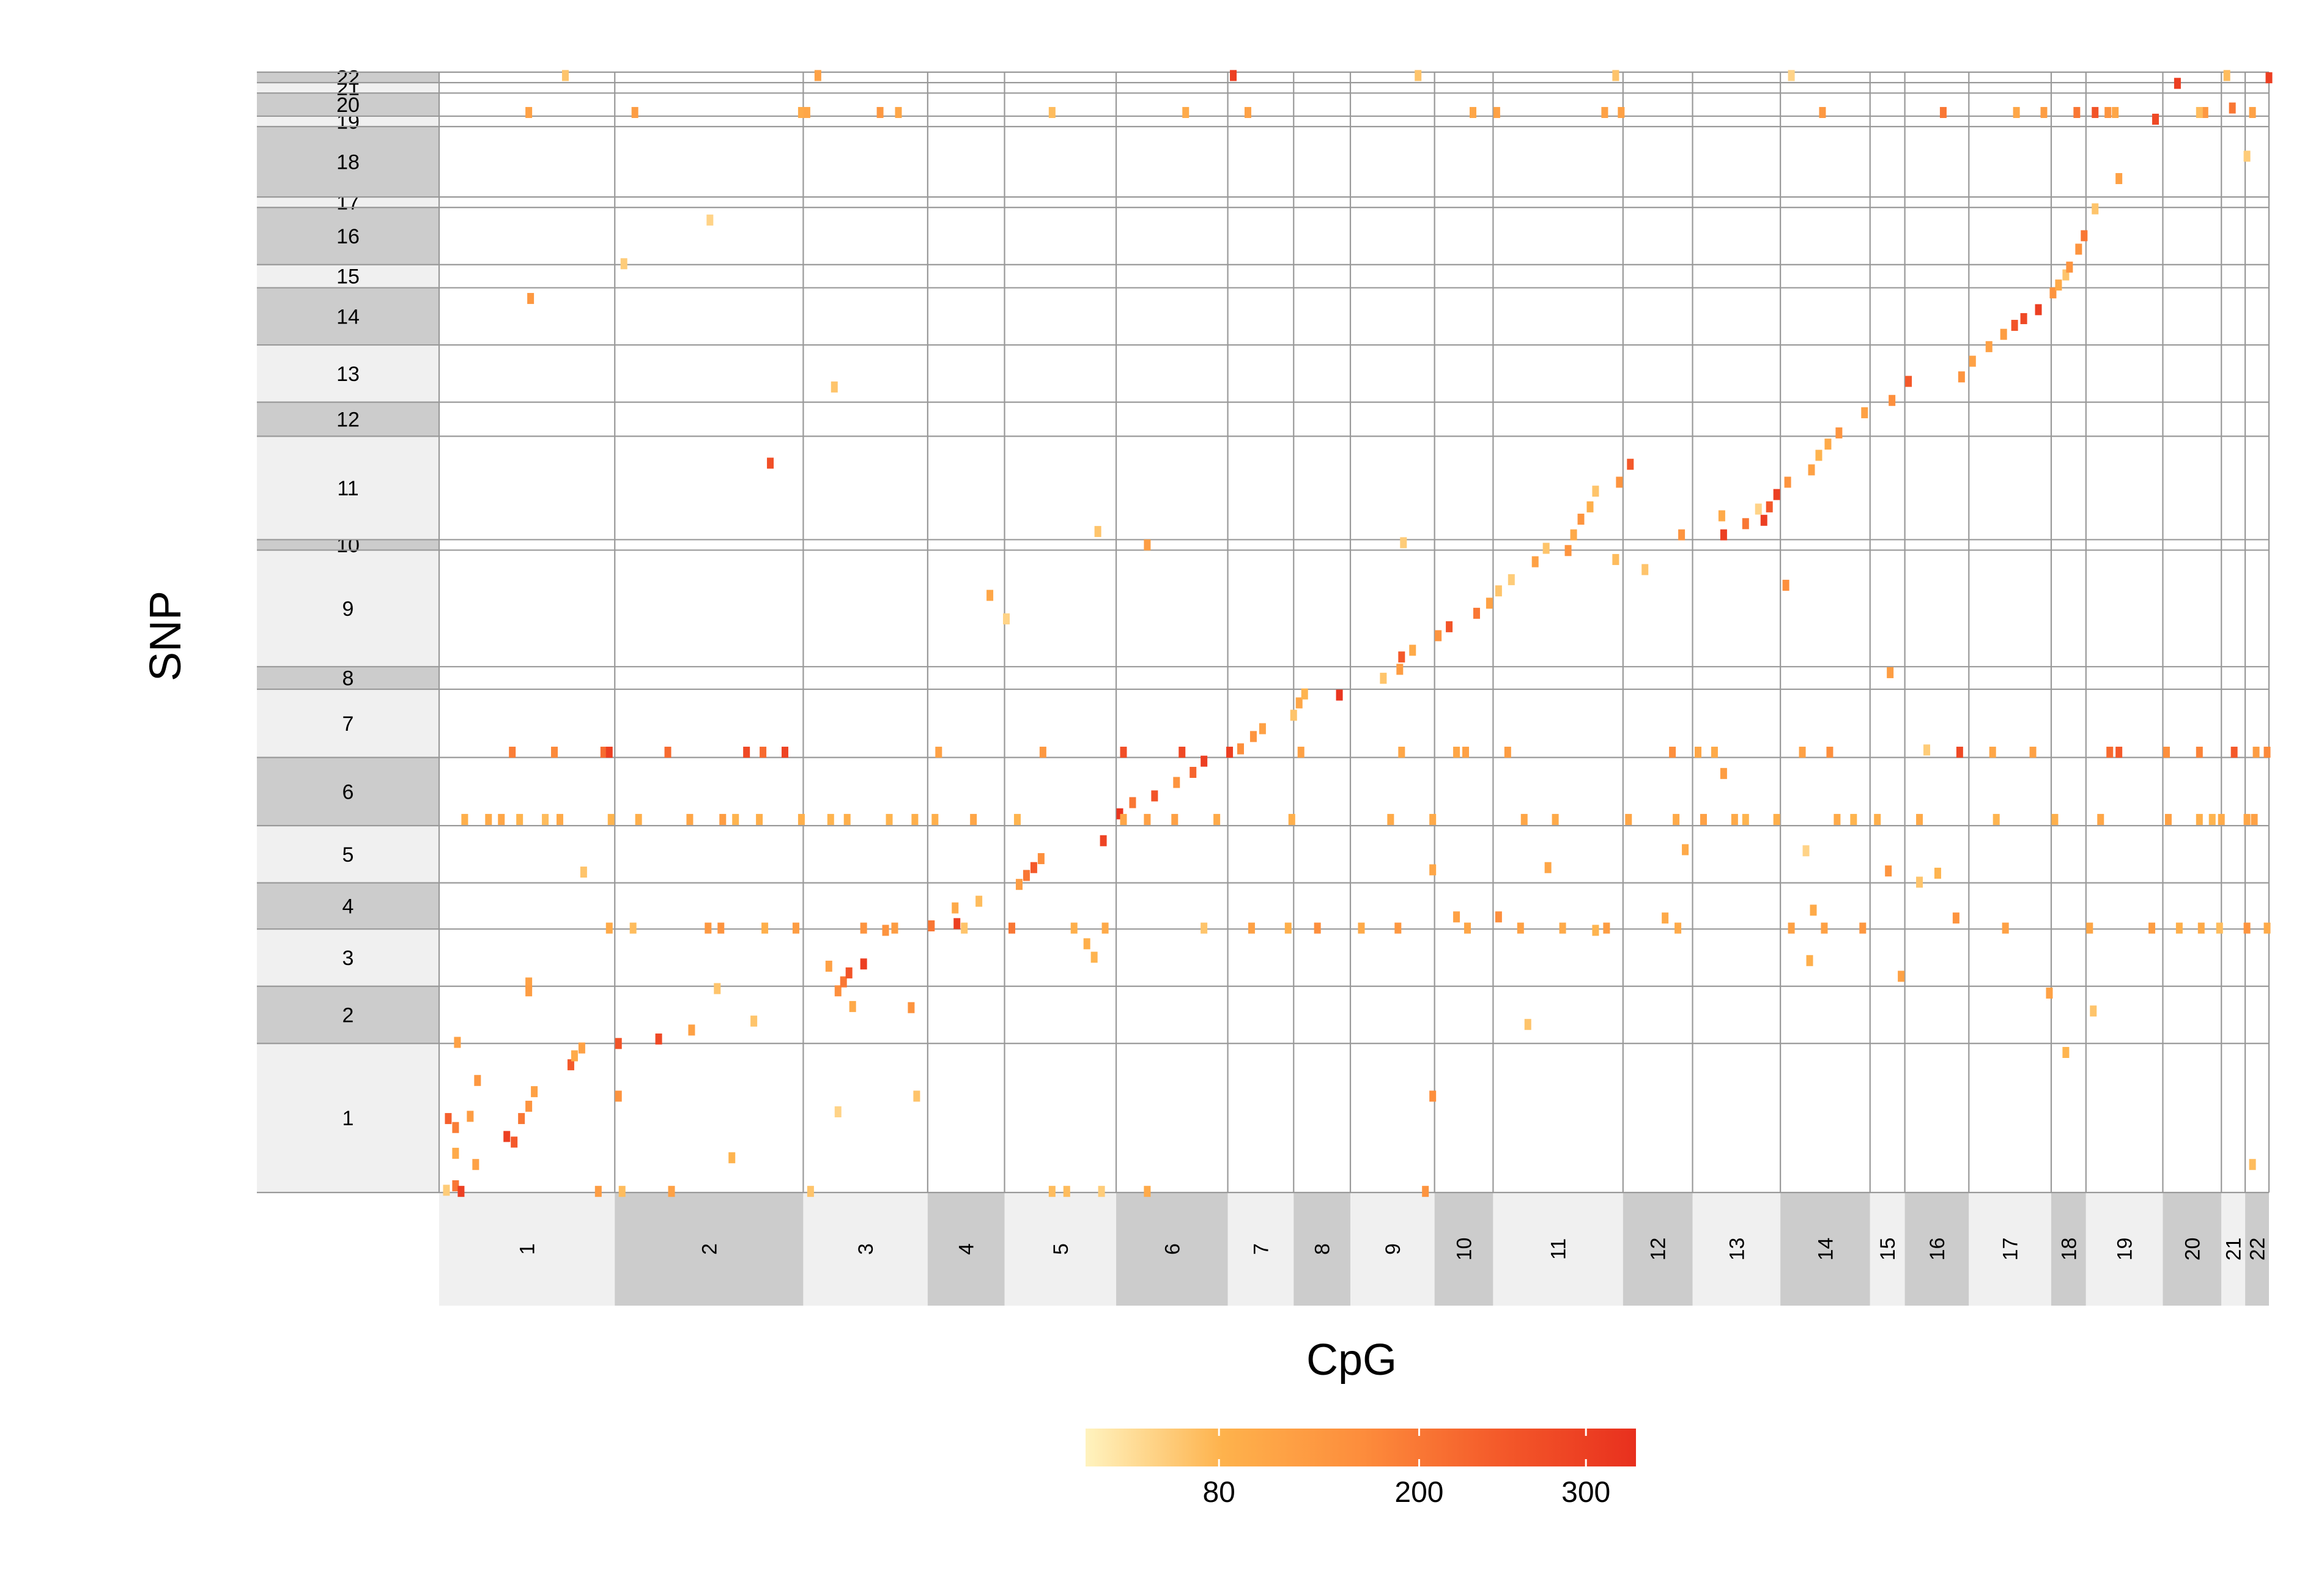  I want to click on snp-chrom-label: 20, so click(348, 105).